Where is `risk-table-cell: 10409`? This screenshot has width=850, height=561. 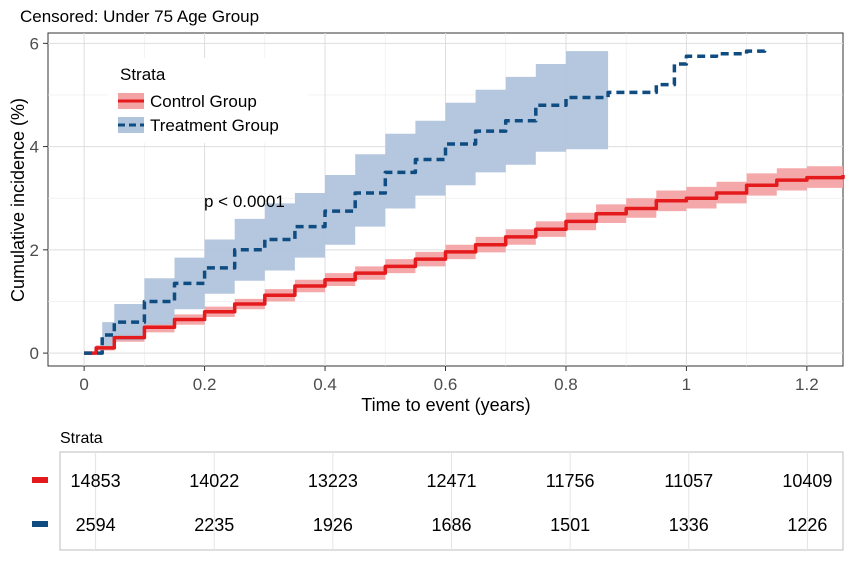
risk-table-cell: 10409 is located at coordinates (807, 481).